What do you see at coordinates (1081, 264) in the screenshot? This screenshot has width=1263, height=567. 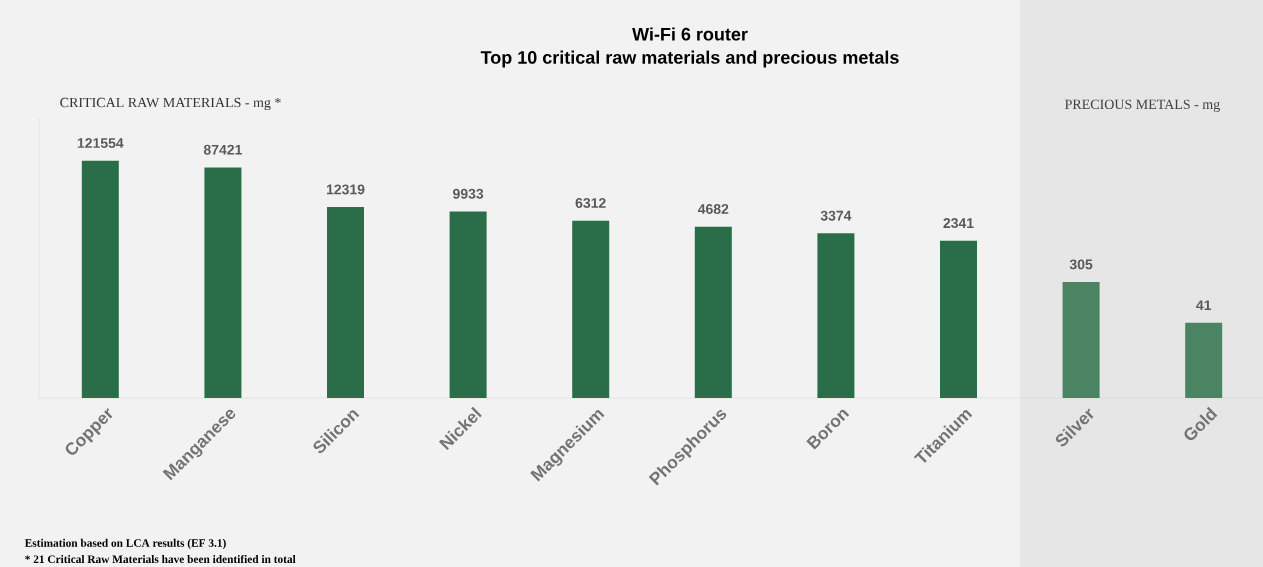 I see `data-label: 305` at bounding box center [1081, 264].